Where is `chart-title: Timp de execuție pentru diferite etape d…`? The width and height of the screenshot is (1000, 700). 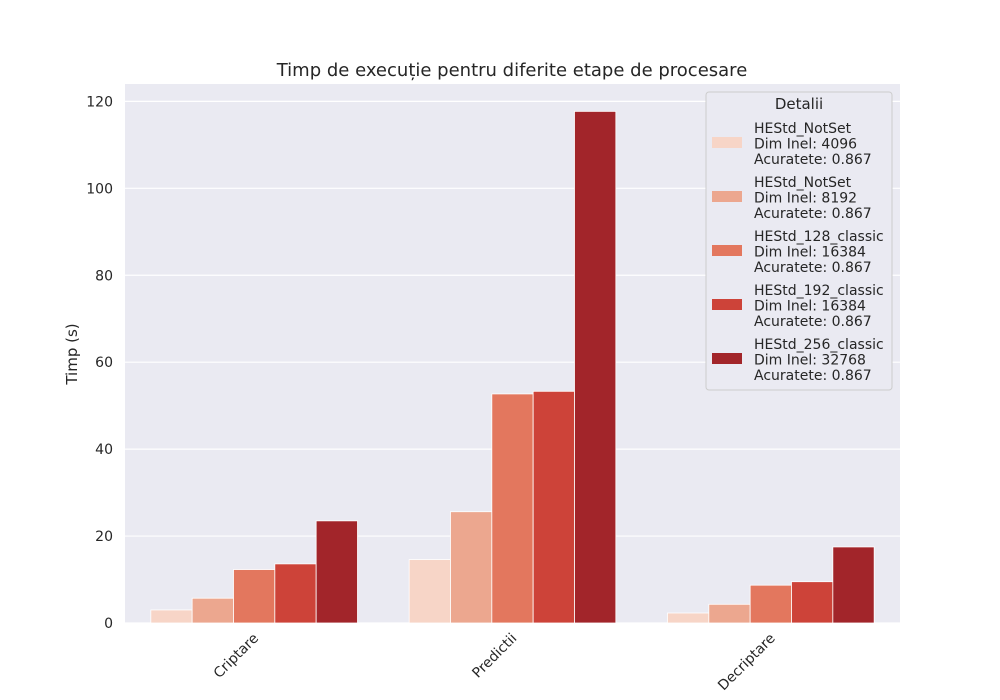
chart-title: Timp de execuție pentru diferite etape d… is located at coordinates (512, 70).